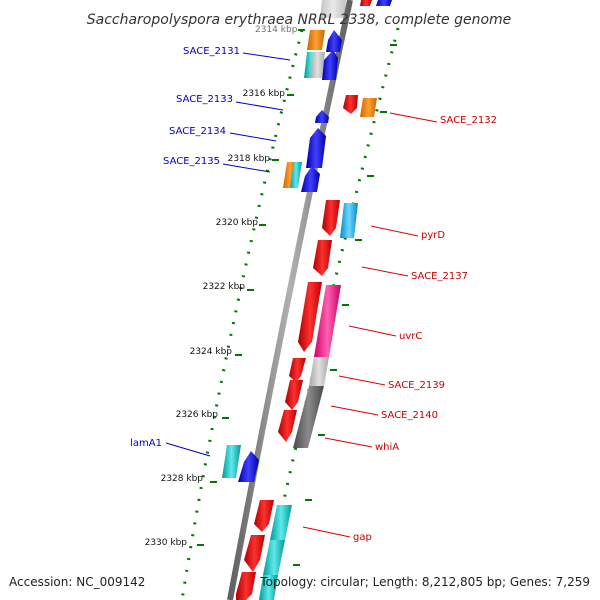 The width and height of the screenshot is (600, 600). Describe the element at coordinates (246, 586) in the screenshot. I see `gene-red-gap-c` at that location.